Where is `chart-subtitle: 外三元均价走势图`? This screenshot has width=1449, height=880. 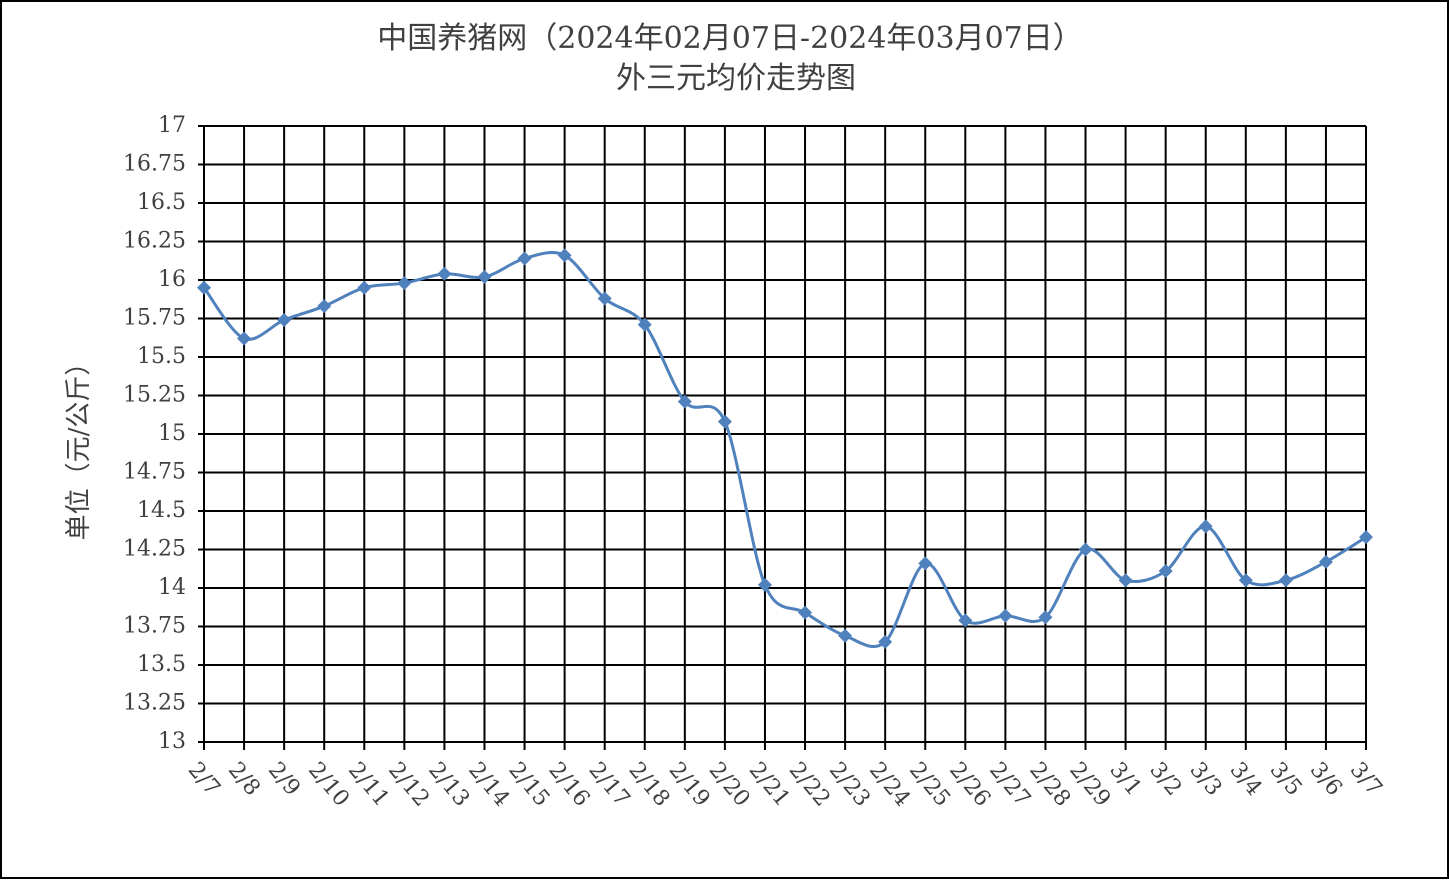
chart-subtitle: 外三元均价走势图 is located at coordinates (736, 78).